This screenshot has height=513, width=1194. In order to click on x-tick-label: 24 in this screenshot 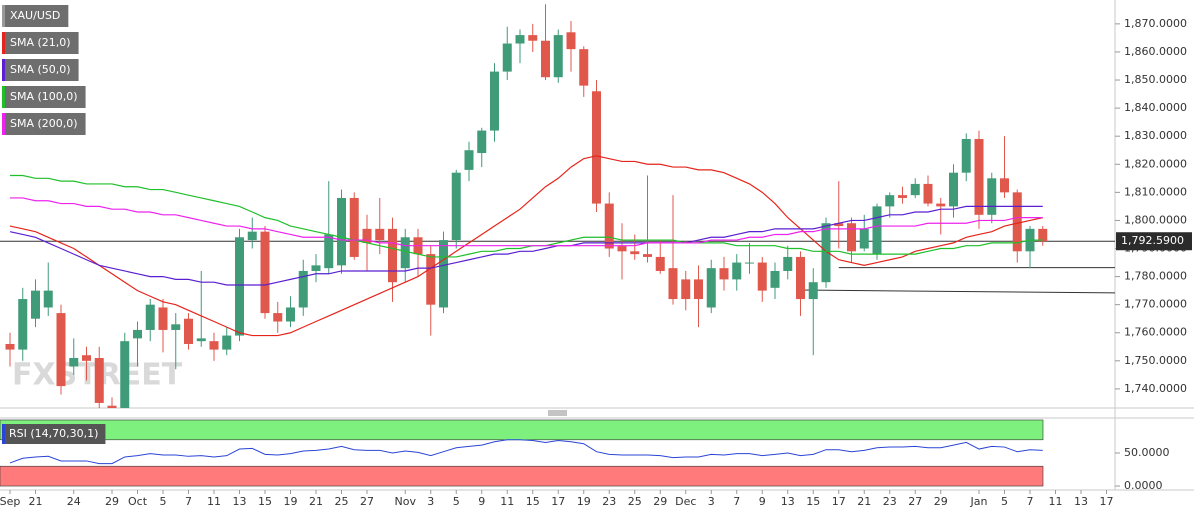, I will do `click(74, 501)`.